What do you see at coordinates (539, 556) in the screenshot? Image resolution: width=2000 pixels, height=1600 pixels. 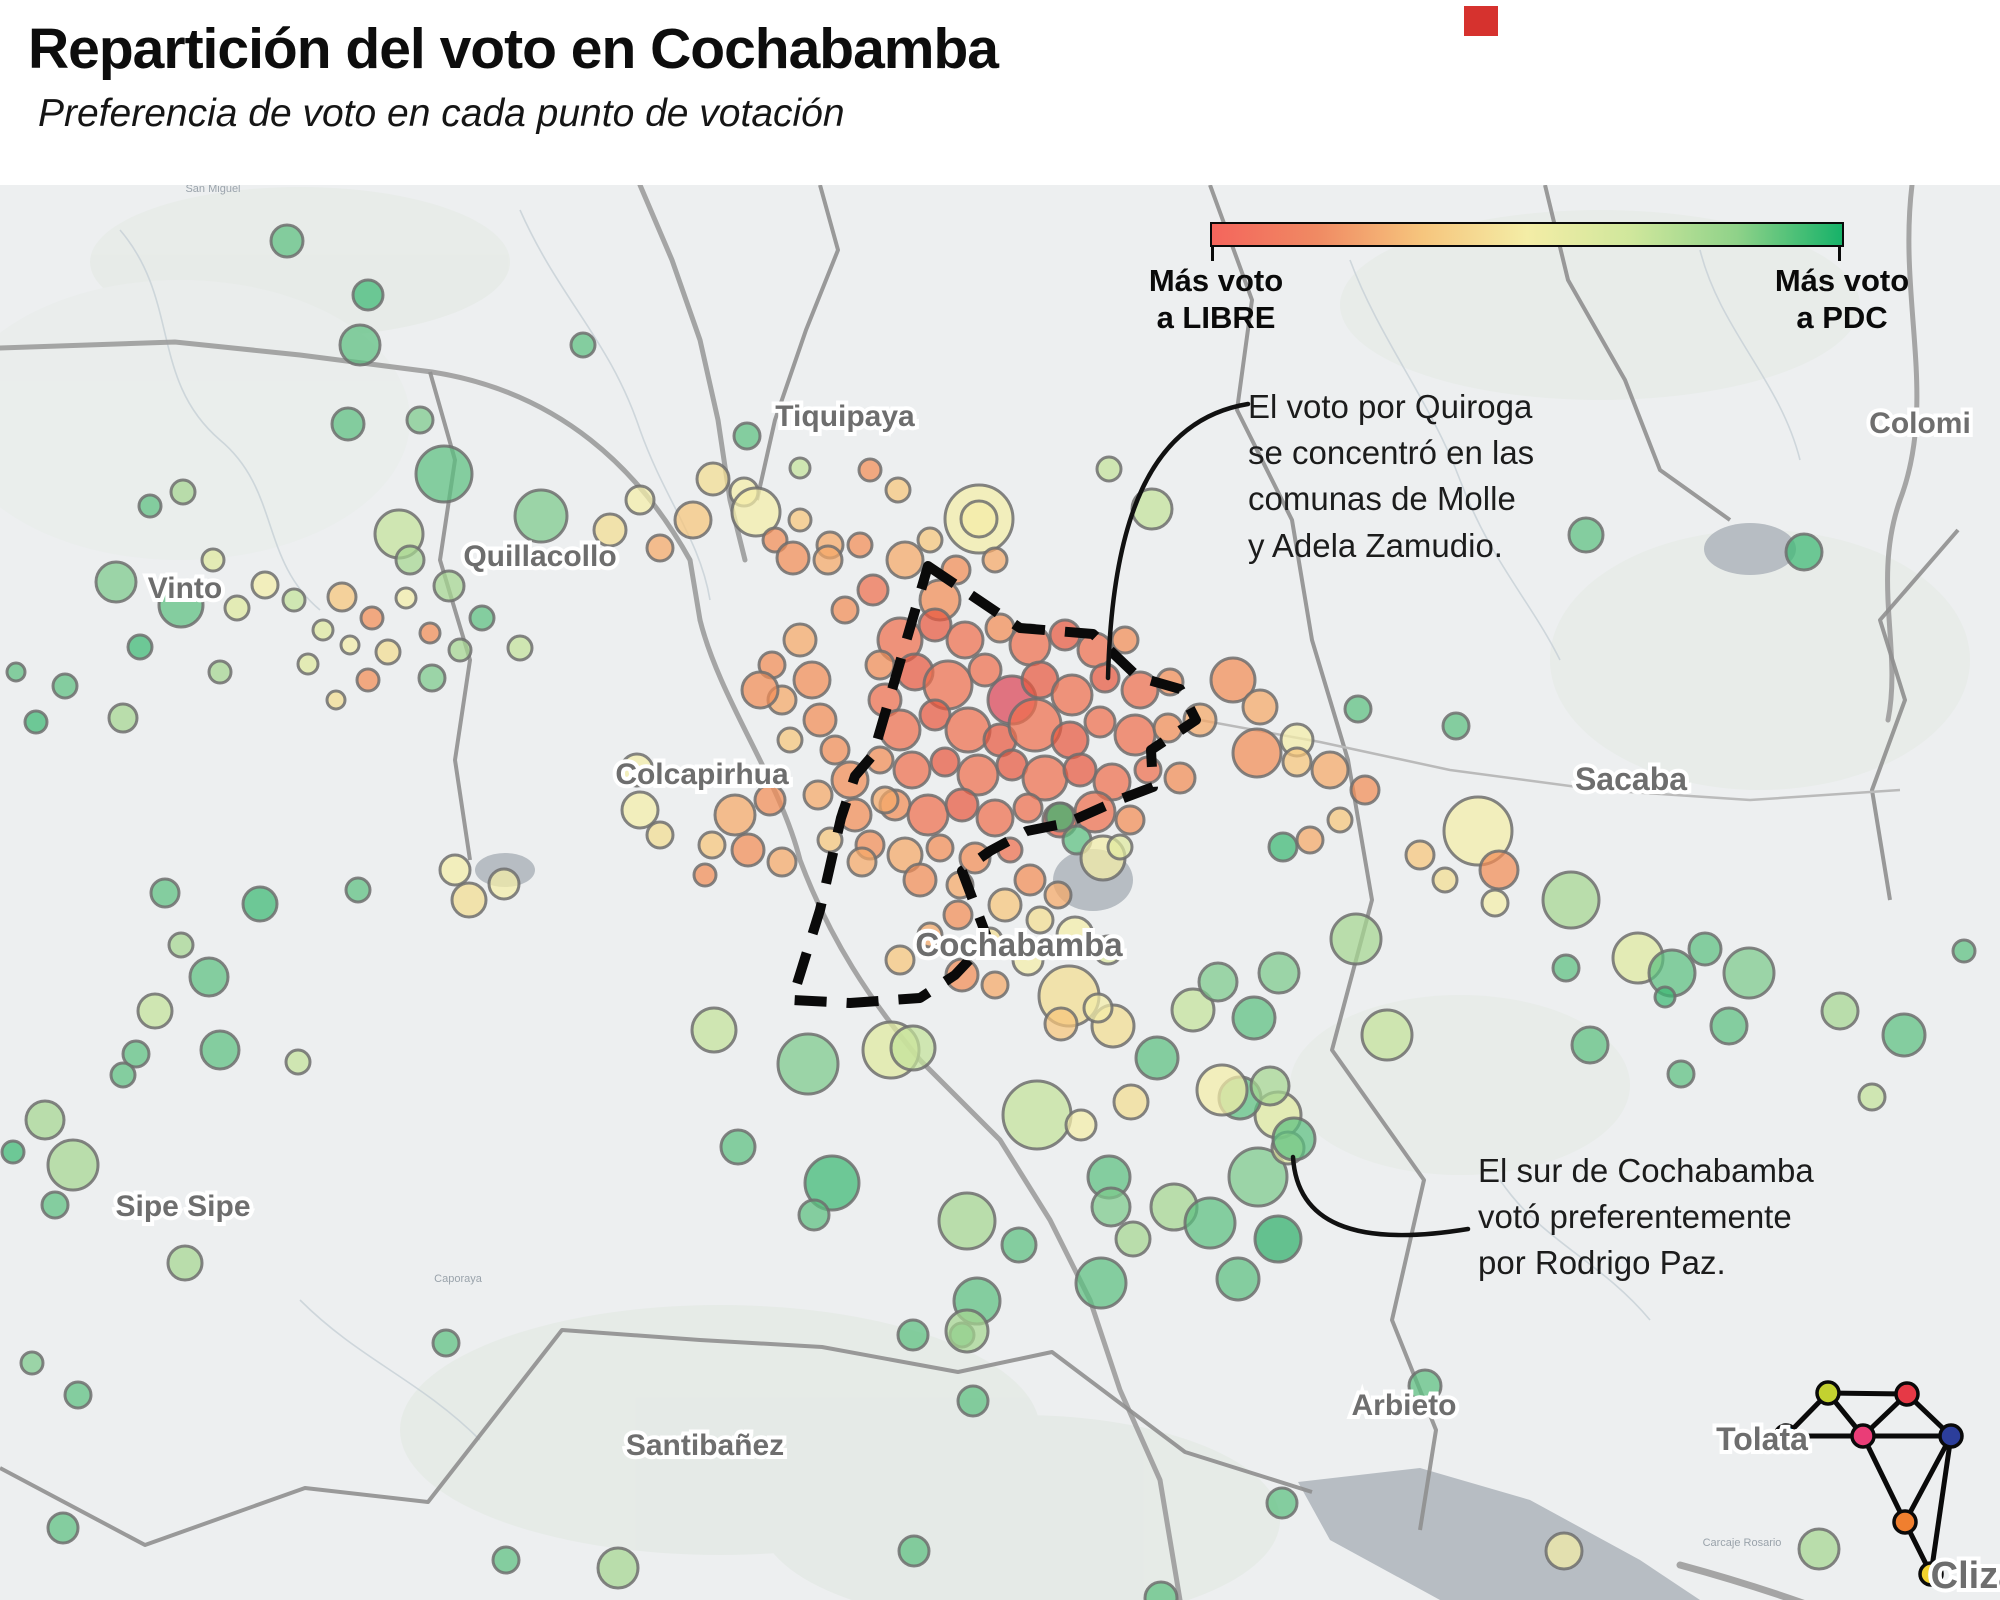 I see `place-label-quillacollo: Quillacollo` at bounding box center [539, 556].